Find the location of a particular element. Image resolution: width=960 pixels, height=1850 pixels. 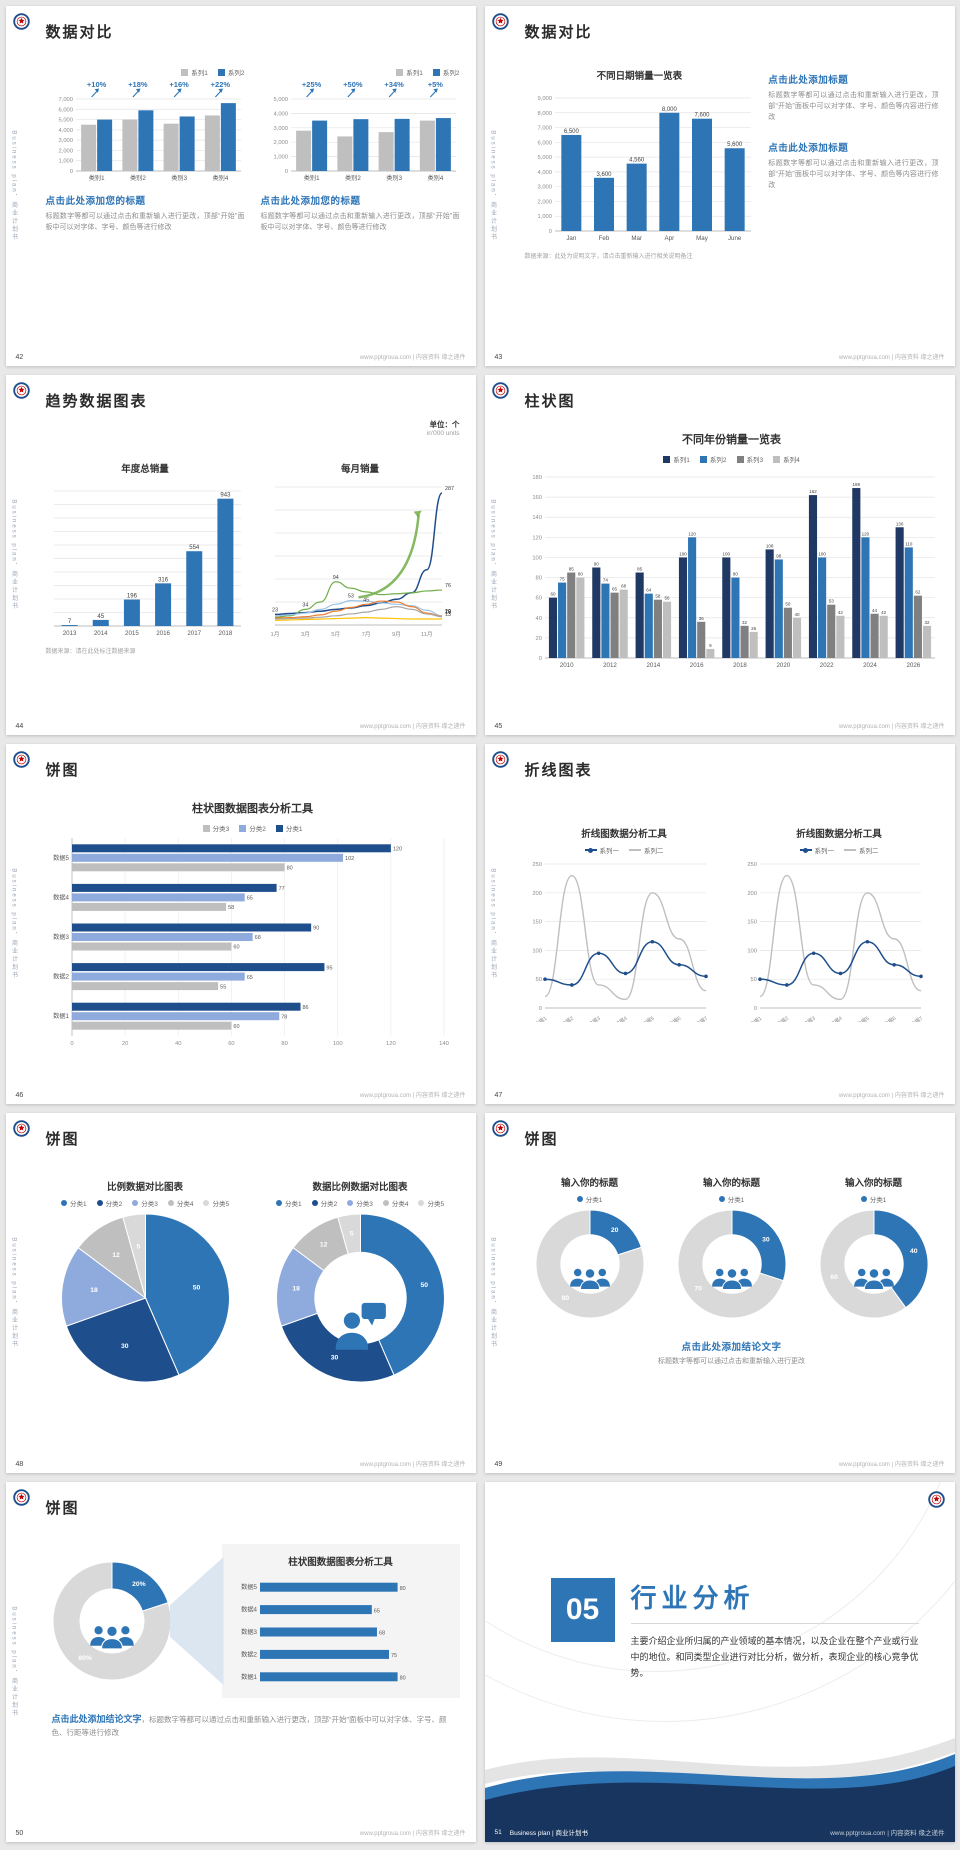

svg-text: 8,000 is located at coordinates (669, 110).